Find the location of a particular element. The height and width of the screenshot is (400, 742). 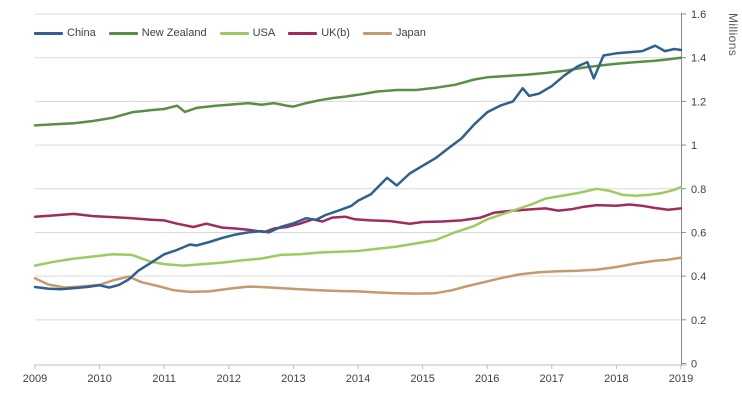

y-tick-label: 1.4 is located at coordinates (698, 59).